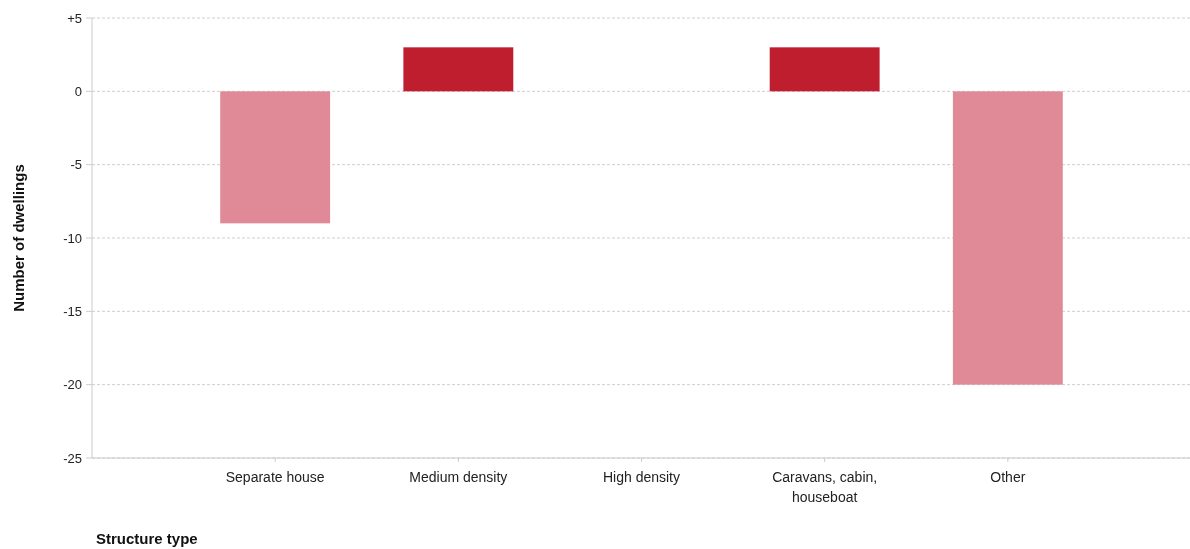  What do you see at coordinates (72, 311) in the screenshot?
I see `y-tick-label: -15` at bounding box center [72, 311].